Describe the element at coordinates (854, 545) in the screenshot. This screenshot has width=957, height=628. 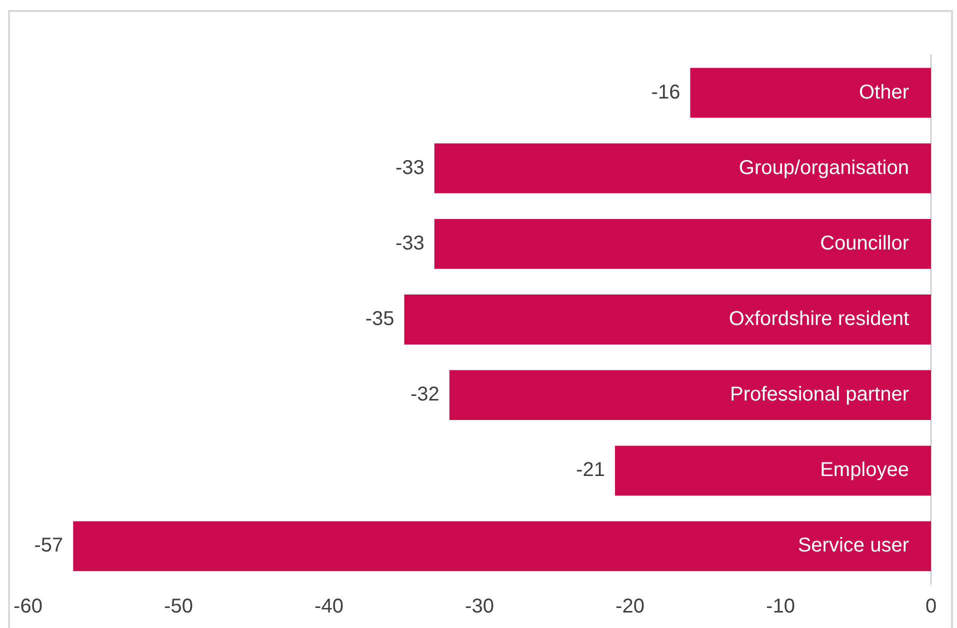
I see `y-tick-label: Service user` at that location.